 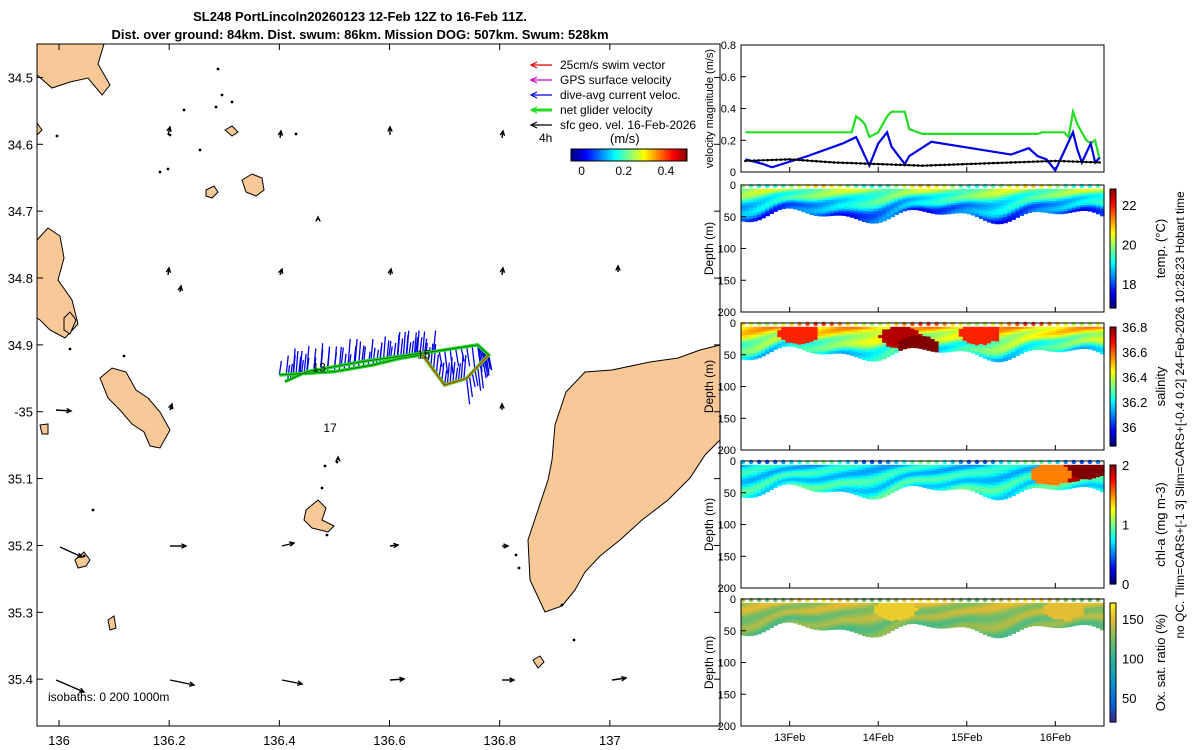 I want to click on land-mass, so click(x=70, y=323).